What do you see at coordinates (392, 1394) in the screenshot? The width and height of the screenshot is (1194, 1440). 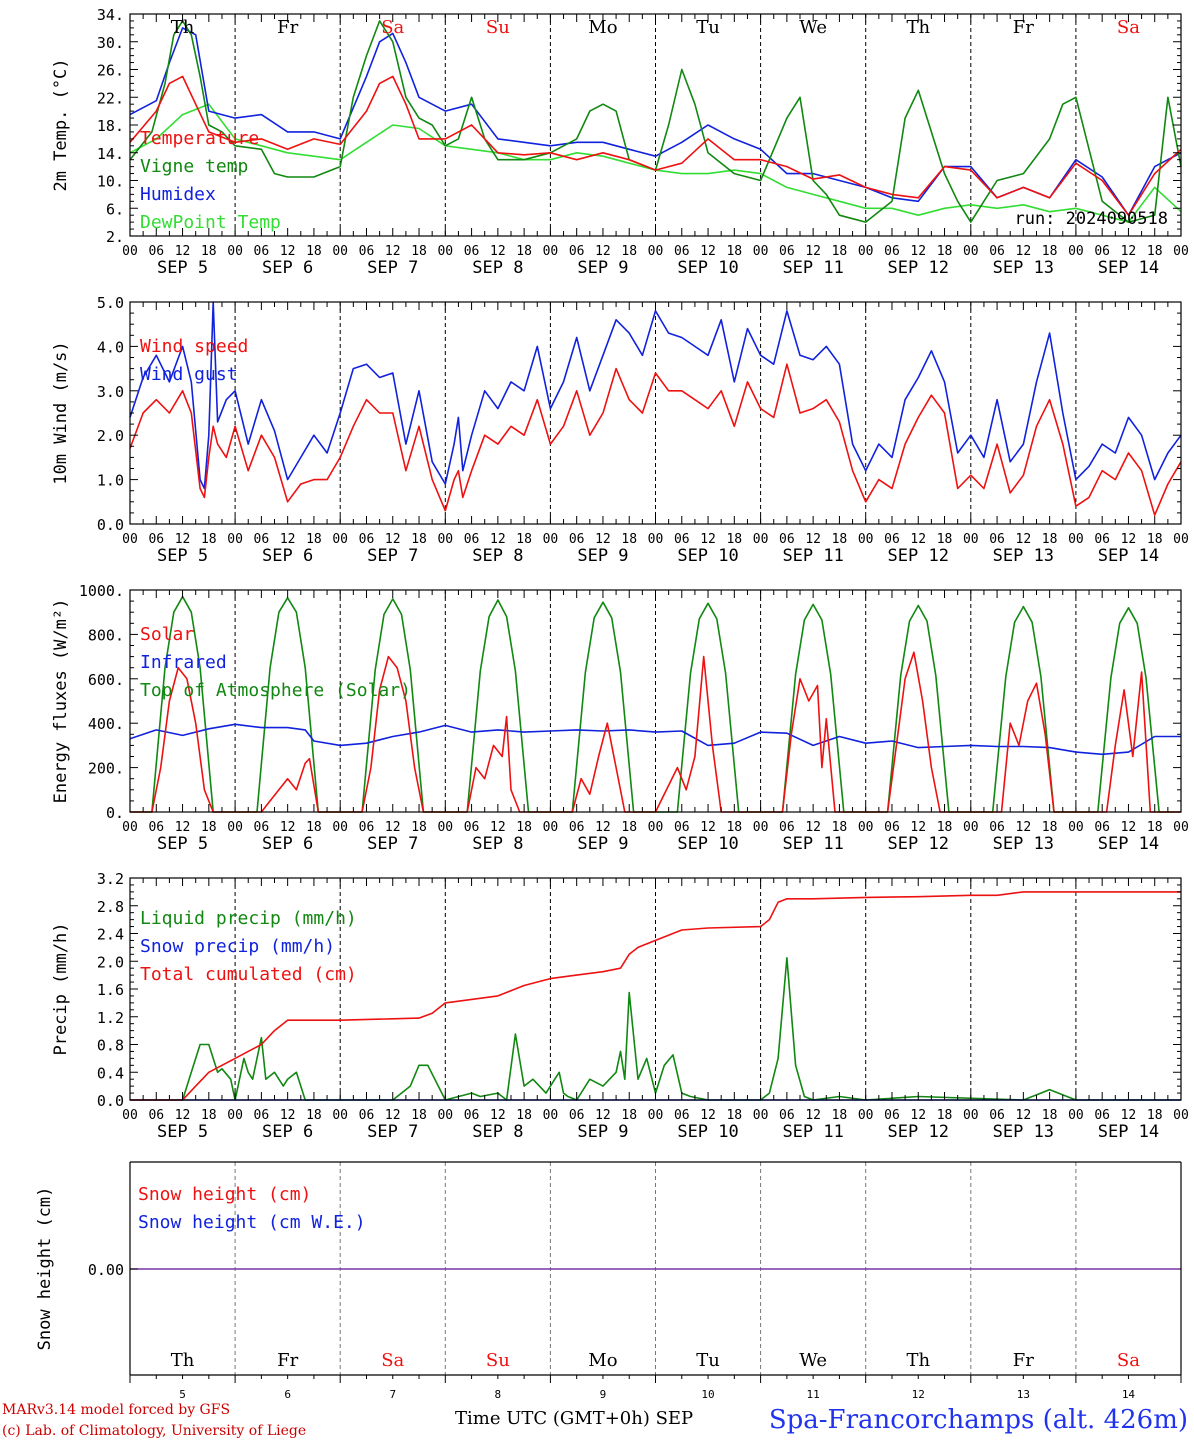 I see `day-number-label: 7` at bounding box center [392, 1394].